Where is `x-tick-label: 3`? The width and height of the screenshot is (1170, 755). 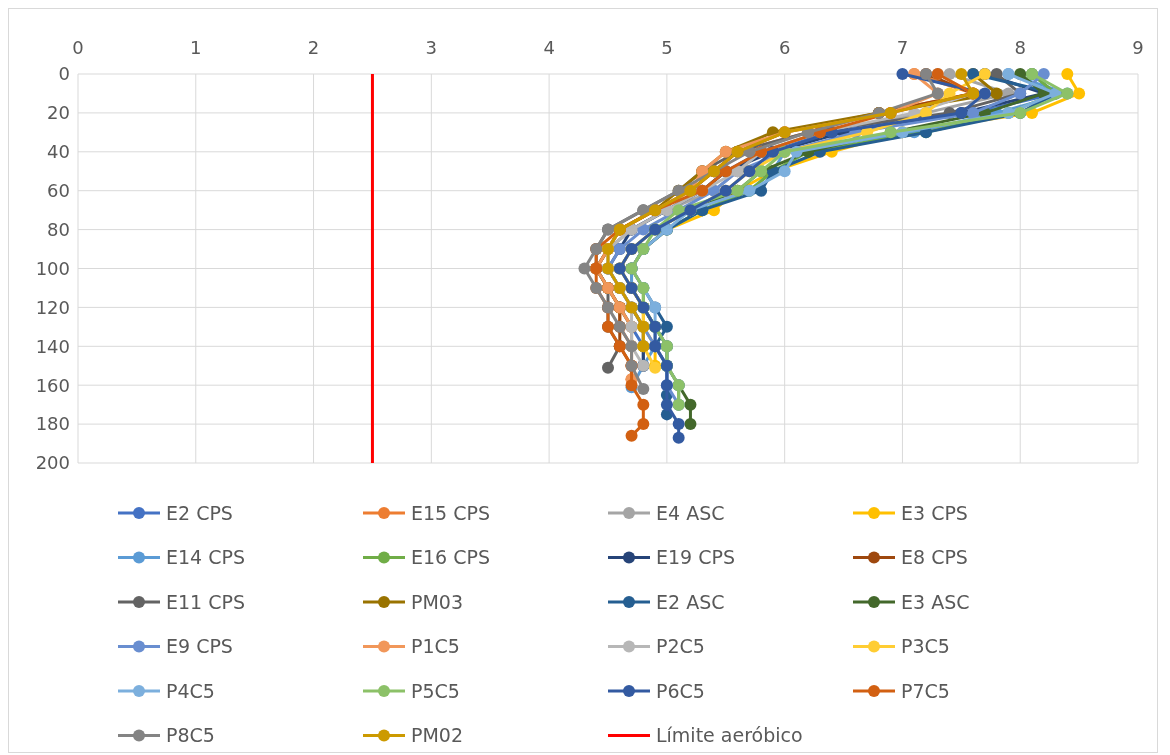
x-tick-label: 3 is located at coordinates (431, 47).